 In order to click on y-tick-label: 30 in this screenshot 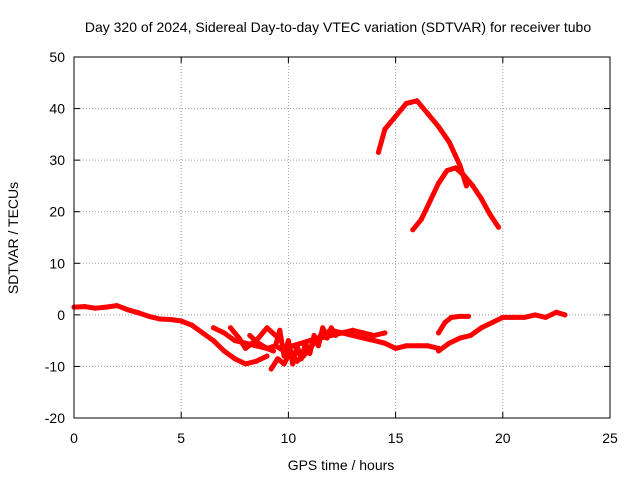, I will do `click(57, 160)`.